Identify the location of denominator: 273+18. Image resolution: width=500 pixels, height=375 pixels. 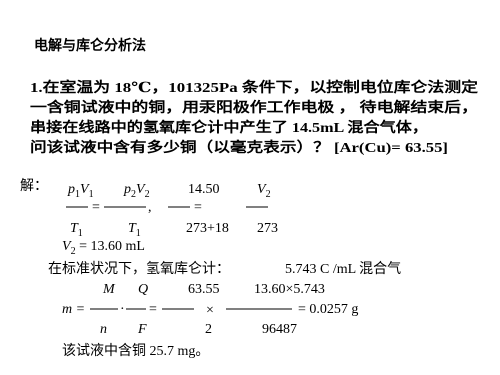
(207, 228).